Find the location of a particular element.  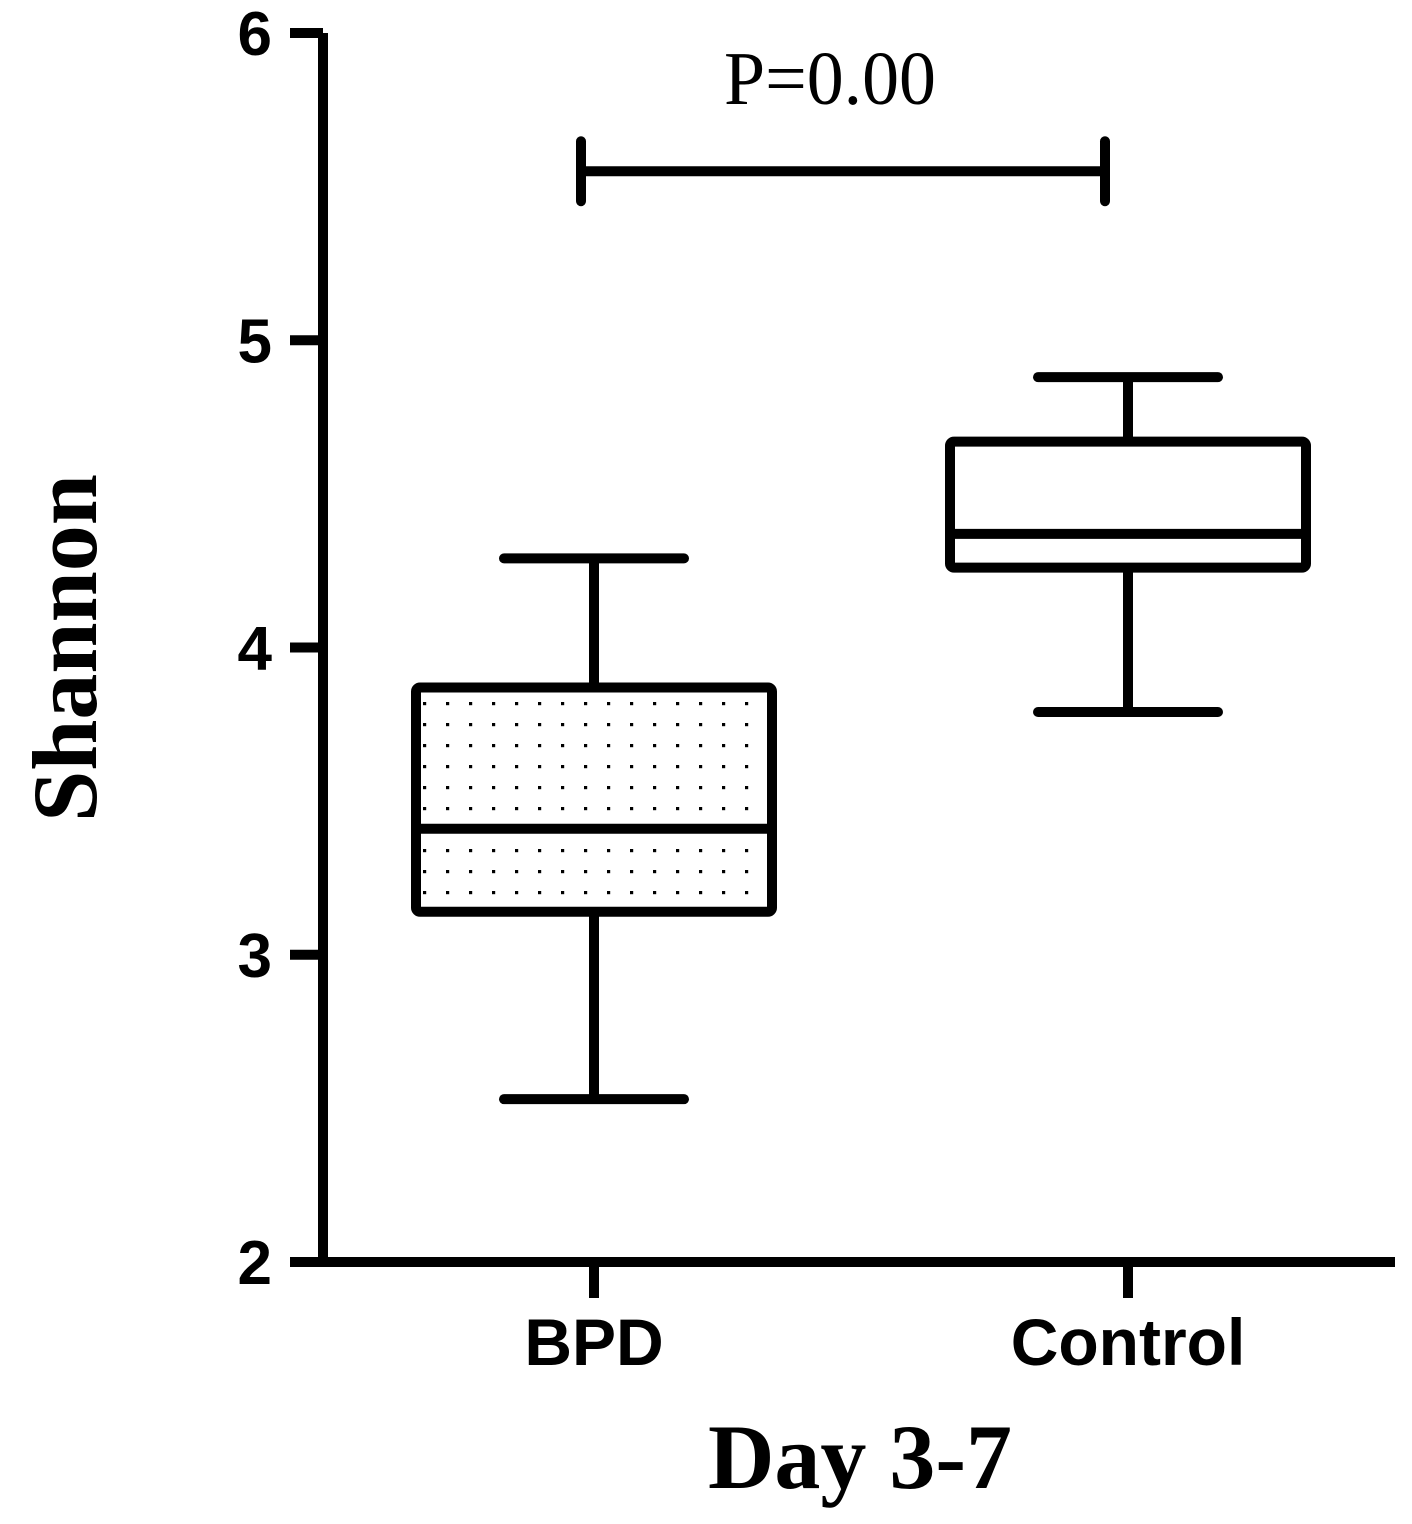

significance-bracket is located at coordinates (843, 171).